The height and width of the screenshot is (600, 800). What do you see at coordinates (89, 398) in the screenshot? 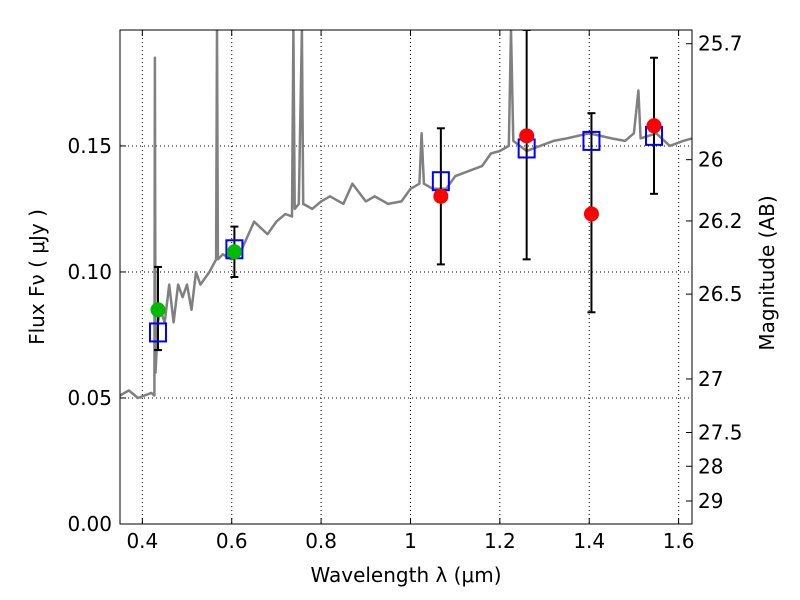
I see `y-tick-label: 0.05` at bounding box center [89, 398].